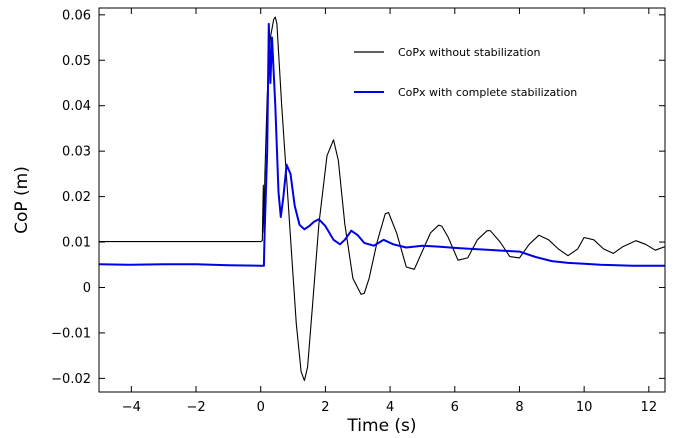  Describe the element at coordinates (76, 61) in the screenshot. I see `y-tick-label: 0.05` at that location.